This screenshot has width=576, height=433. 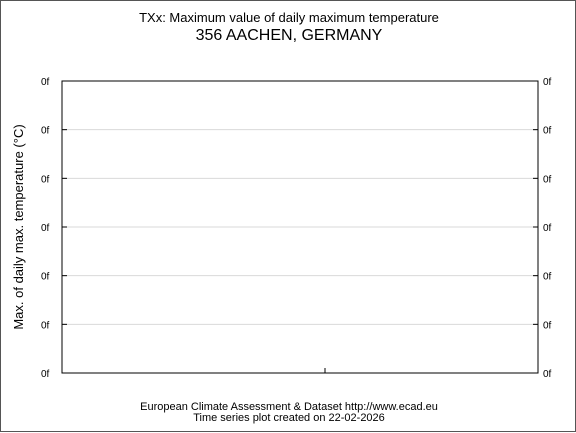 What do you see at coordinates (542, 228) in the screenshot?
I see `y-ticks-right: 0f 0f 0f 0f 0f 0f 0f` at bounding box center [542, 228].